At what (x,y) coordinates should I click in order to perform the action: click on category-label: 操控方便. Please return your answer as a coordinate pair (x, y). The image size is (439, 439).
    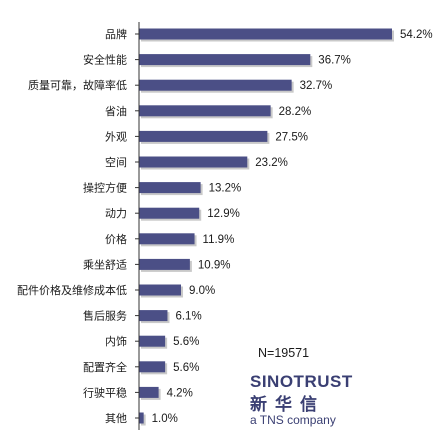
    Looking at the image, I should click on (105, 188).